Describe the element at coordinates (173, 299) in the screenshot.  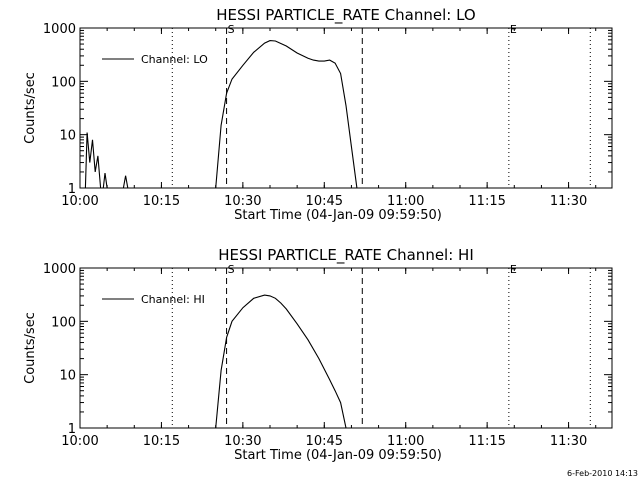
I see `legend-label: Channel: HI` at that location.